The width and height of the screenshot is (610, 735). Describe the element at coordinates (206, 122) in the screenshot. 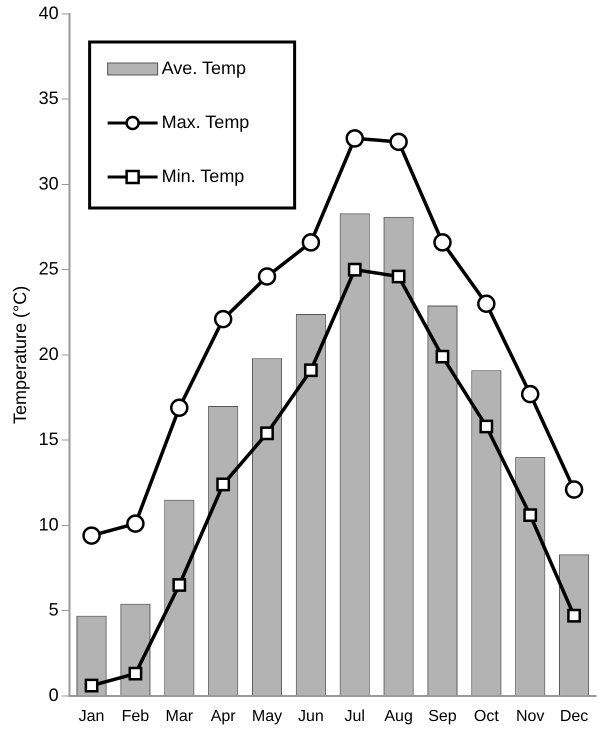

I see `legend-label: Max. Temp` at that location.